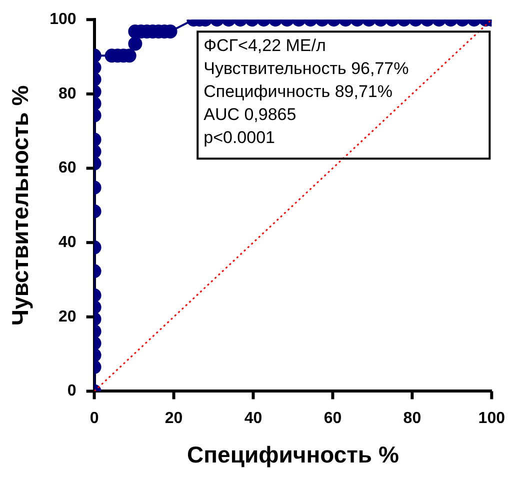 Image resolution: width=515 pixels, height=478 pixels. I want to click on annotation: p<0.0001, so click(239, 137).